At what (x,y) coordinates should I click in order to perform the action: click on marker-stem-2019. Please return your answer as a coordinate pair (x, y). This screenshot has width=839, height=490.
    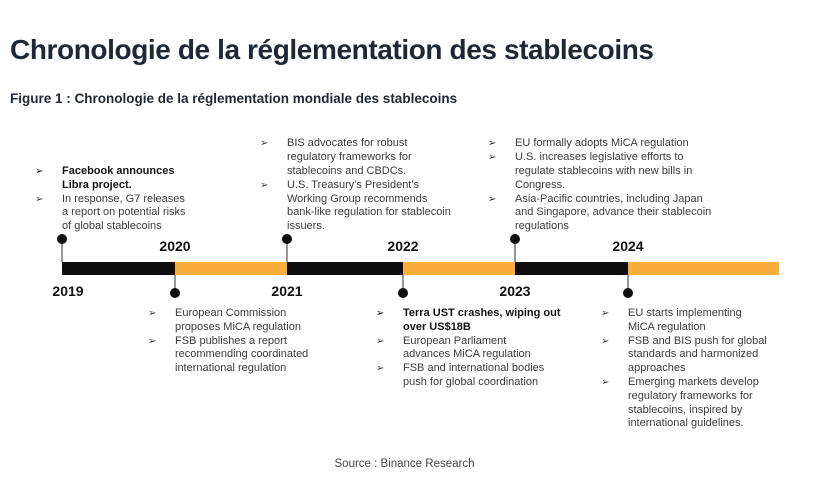
    Looking at the image, I should click on (62, 251).